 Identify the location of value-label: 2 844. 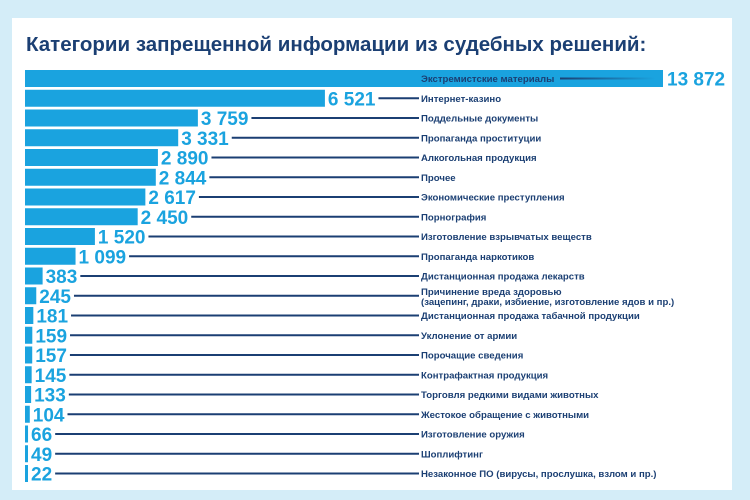
(183, 178).